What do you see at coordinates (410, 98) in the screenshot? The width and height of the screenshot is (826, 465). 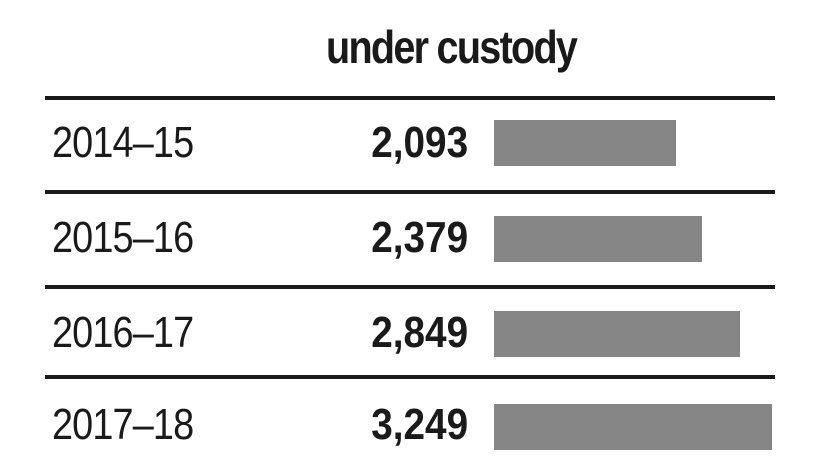 I see `header-rule` at bounding box center [410, 98].